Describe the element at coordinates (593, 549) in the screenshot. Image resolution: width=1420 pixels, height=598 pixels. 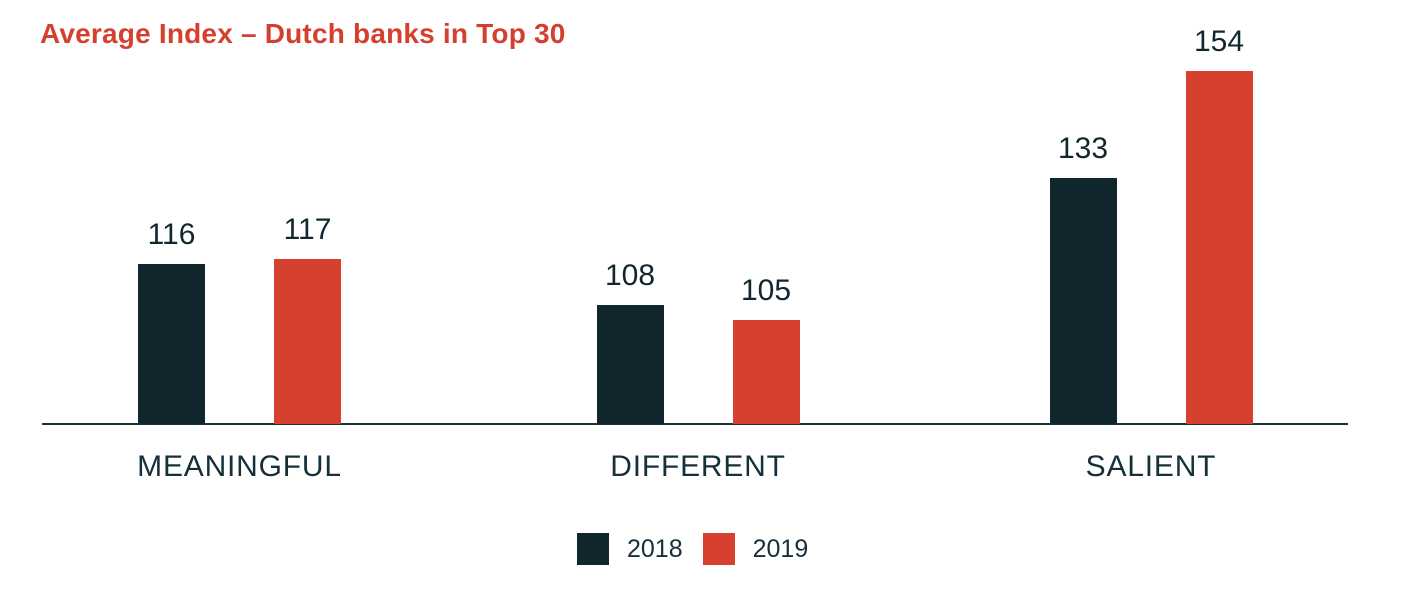
I see `legend-swatch-2018` at that location.